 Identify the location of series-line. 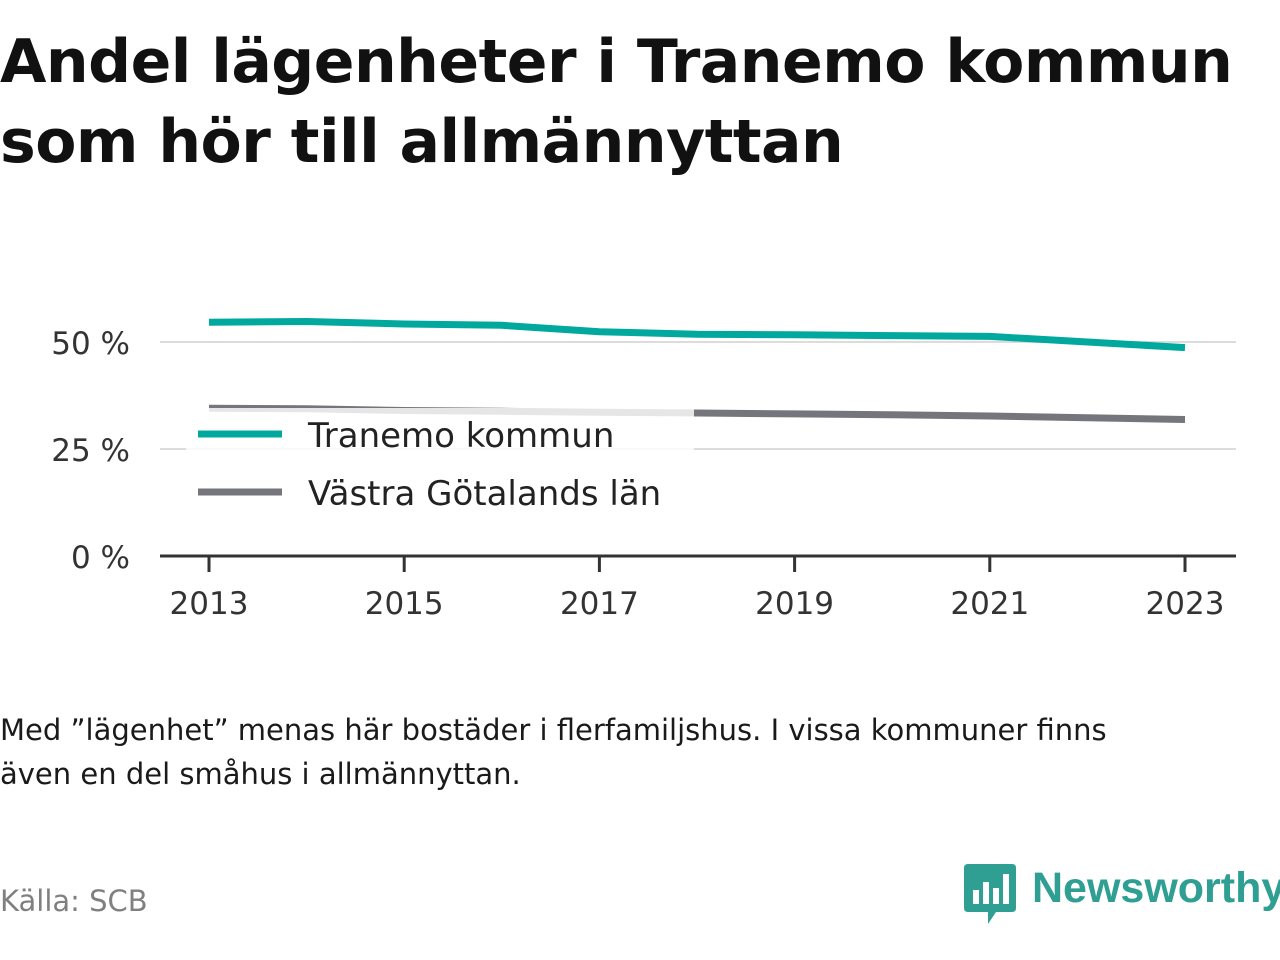
(697, 335).